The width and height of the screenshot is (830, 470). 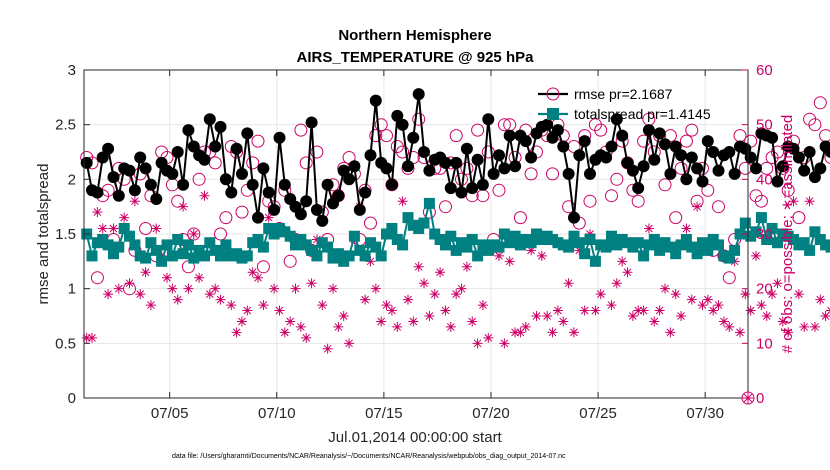 What do you see at coordinates (623, 94) in the screenshot?
I see `legend-label-rmse: rmse pr=2.1687` at bounding box center [623, 94].